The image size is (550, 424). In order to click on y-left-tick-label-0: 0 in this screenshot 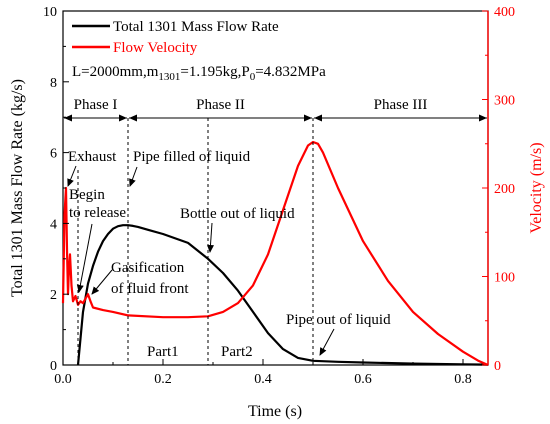, I will do `click(53, 366)`.